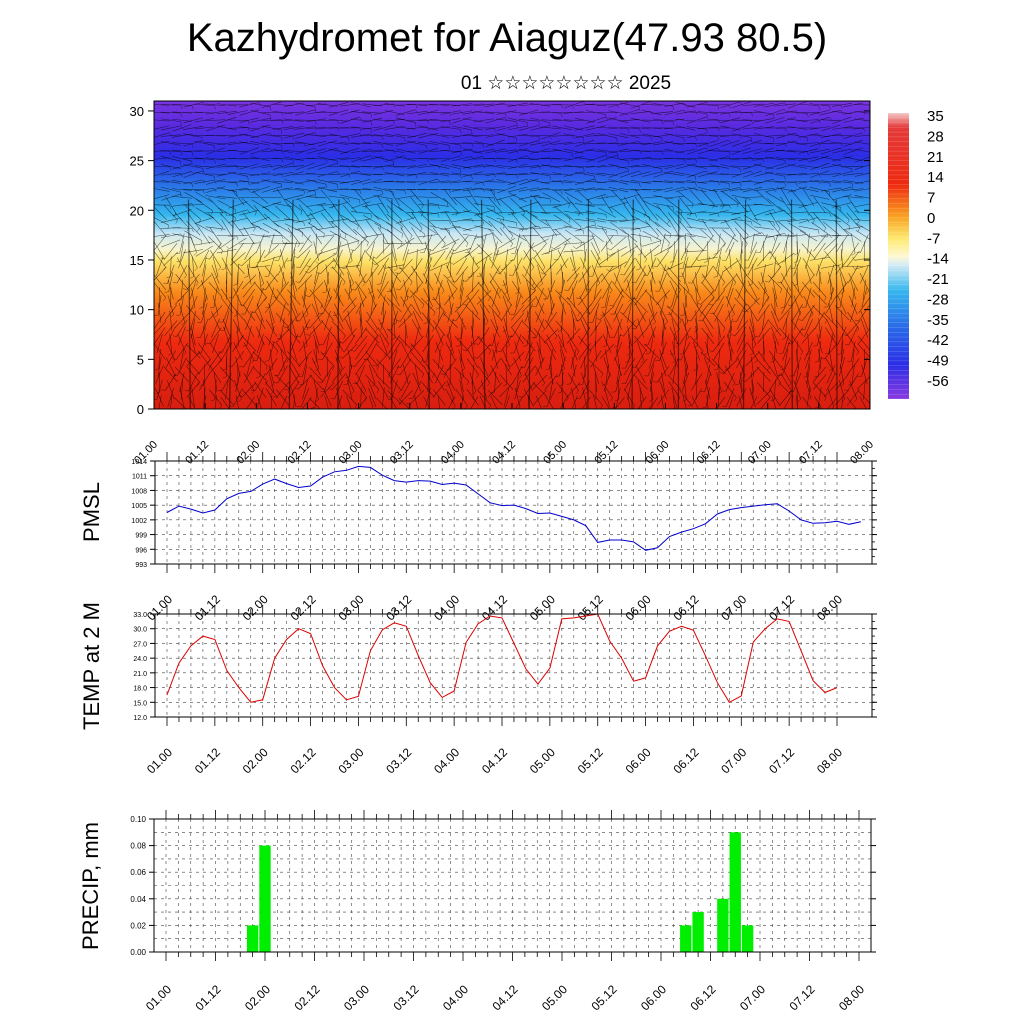 The image size is (1024, 1024). I want to click on y-tick-label: 1014, so click(139, 462).